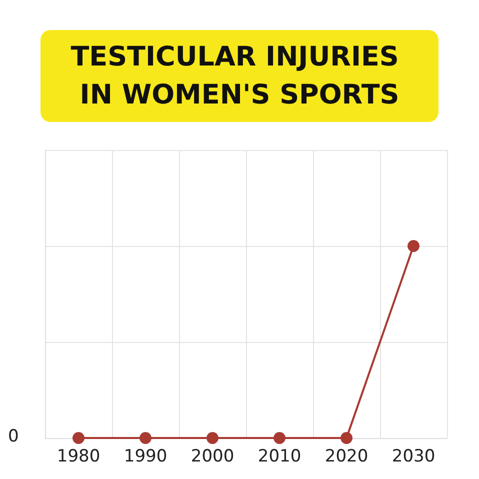  What do you see at coordinates (78, 456) in the screenshot?
I see `x-tick-label: 1980` at bounding box center [78, 456].